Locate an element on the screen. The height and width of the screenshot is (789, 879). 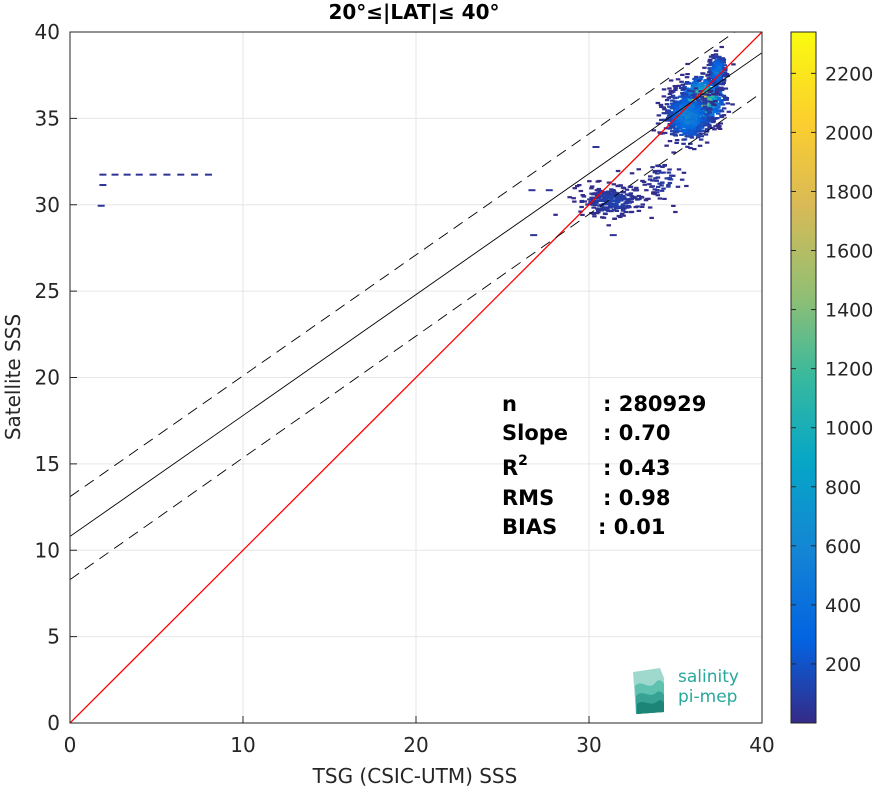
y-tick-label: 20 is located at coordinates (47, 378).